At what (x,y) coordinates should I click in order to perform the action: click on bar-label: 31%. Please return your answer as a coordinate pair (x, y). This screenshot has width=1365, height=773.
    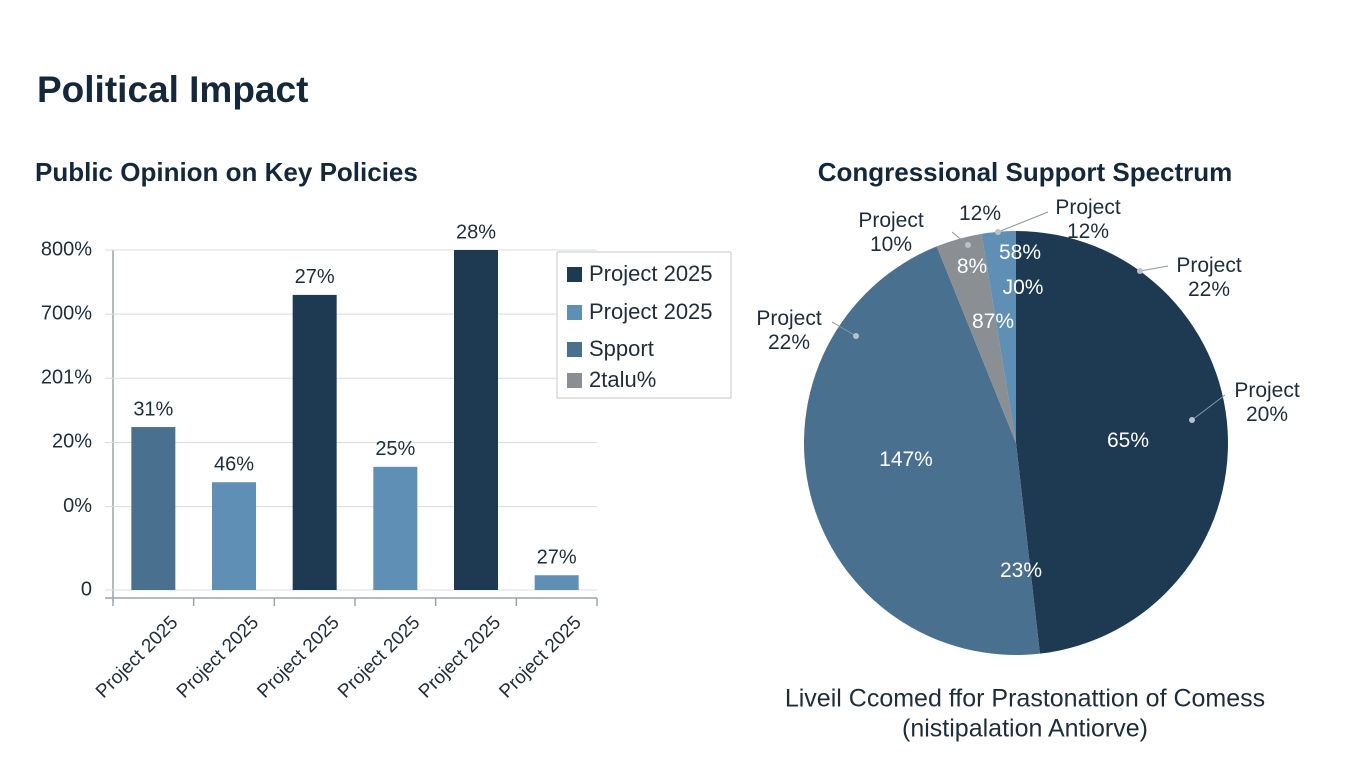
    Looking at the image, I should click on (153, 409).